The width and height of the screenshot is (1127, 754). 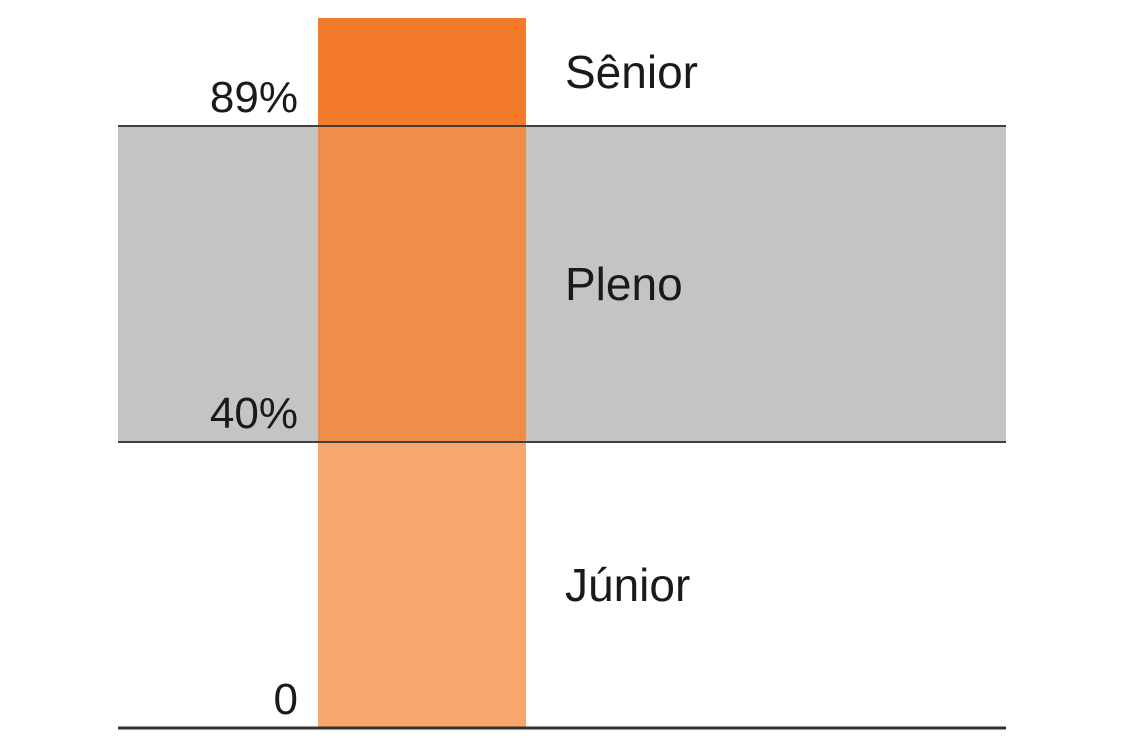 What do you see at coordinates (627, 585) in the screenshot?
I see `band-label-júnior: Júnior` at bounding box center [627, 585].